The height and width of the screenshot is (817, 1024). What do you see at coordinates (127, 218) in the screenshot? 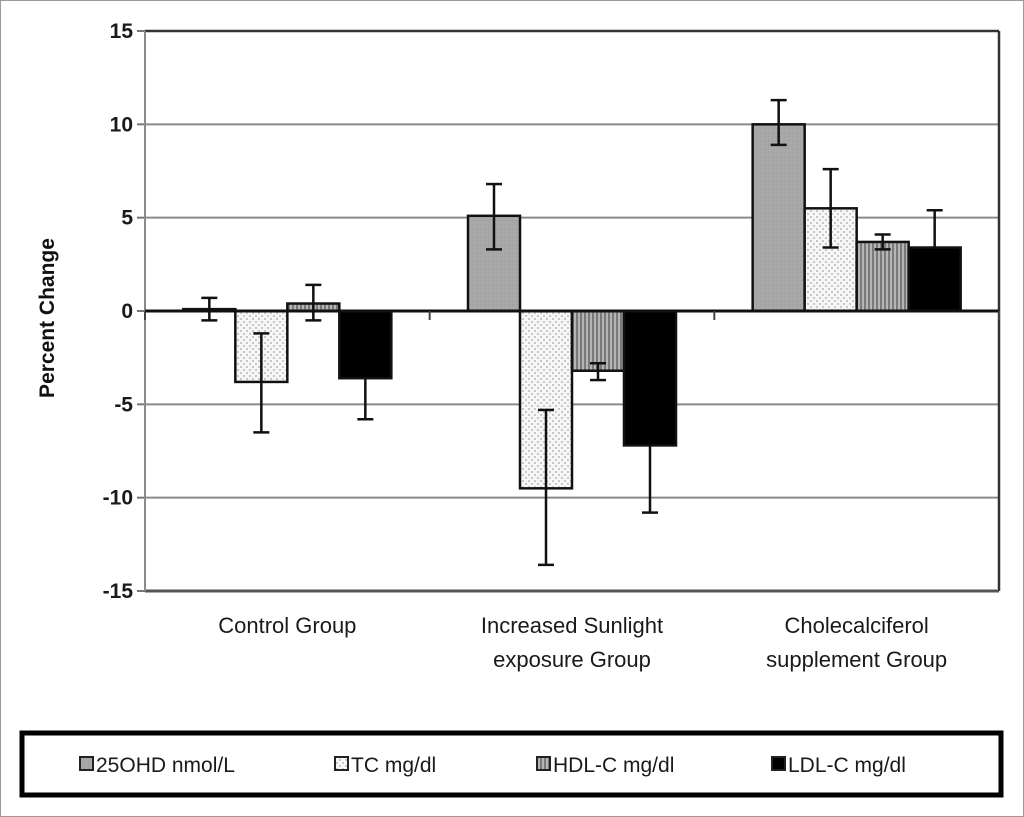
I see `y-tick-label: 5` at bounding box center [127, 218].